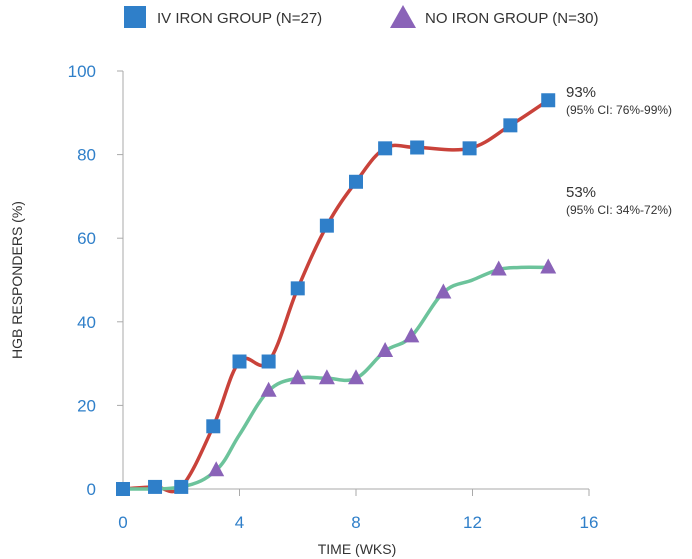 Image resolution: width=692 pixels, height=559 pixels. What do you see at coordinates (358, 510) in the screenshot?
I see `x-ticks: 0 4 8 12 16` at bounding box center [358, 510].